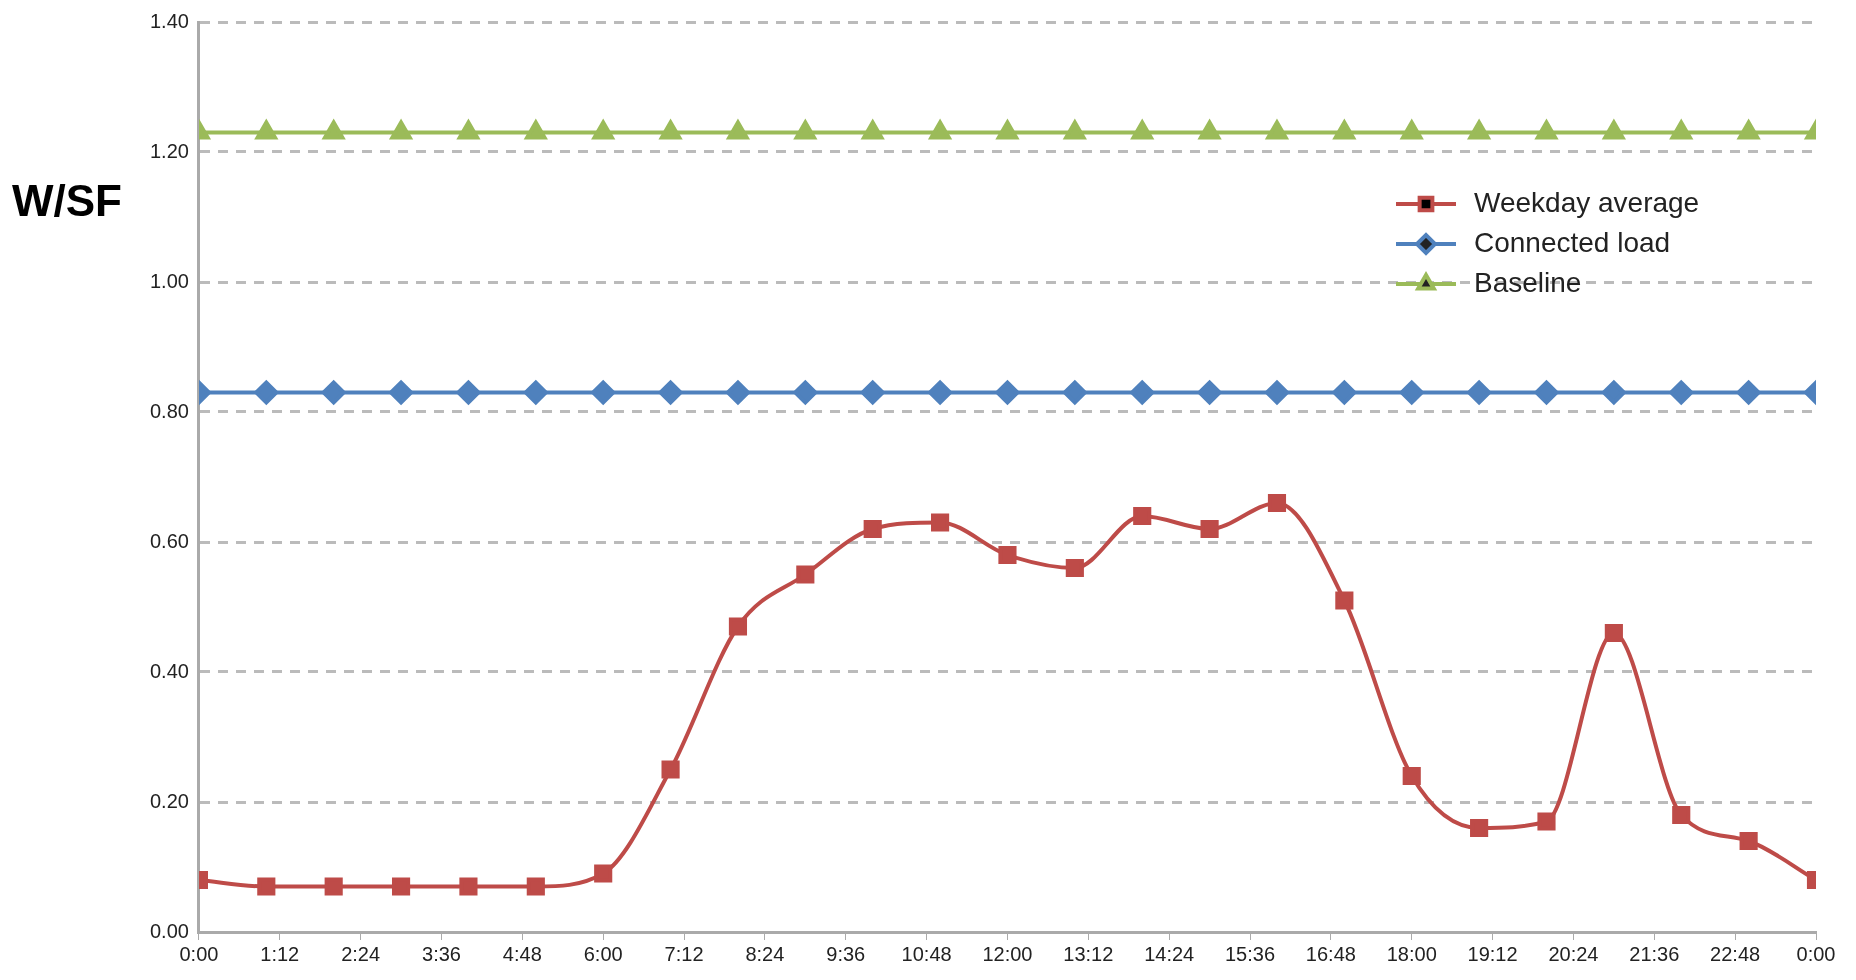 The height and width of the screenshot is (980, 1856). Describe the element at coordinates (169, 280) in the screenshot. I see `y-tick-label: 1.00` at that location.